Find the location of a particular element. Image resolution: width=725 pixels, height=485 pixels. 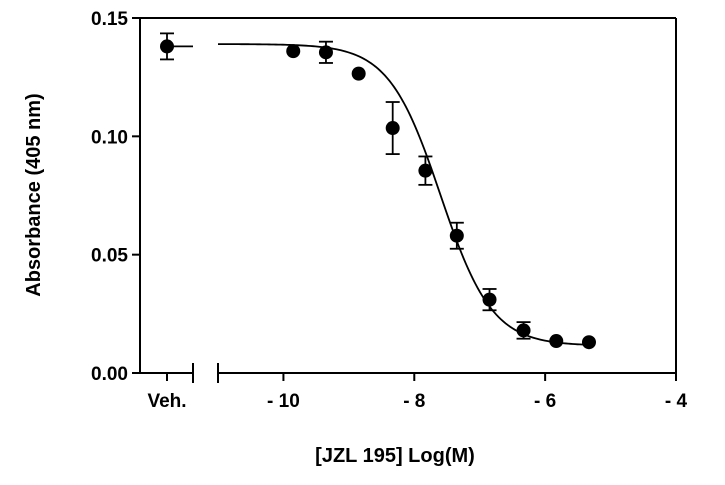

y-tick-label: 0.10 is located at coordinates (109, 137).